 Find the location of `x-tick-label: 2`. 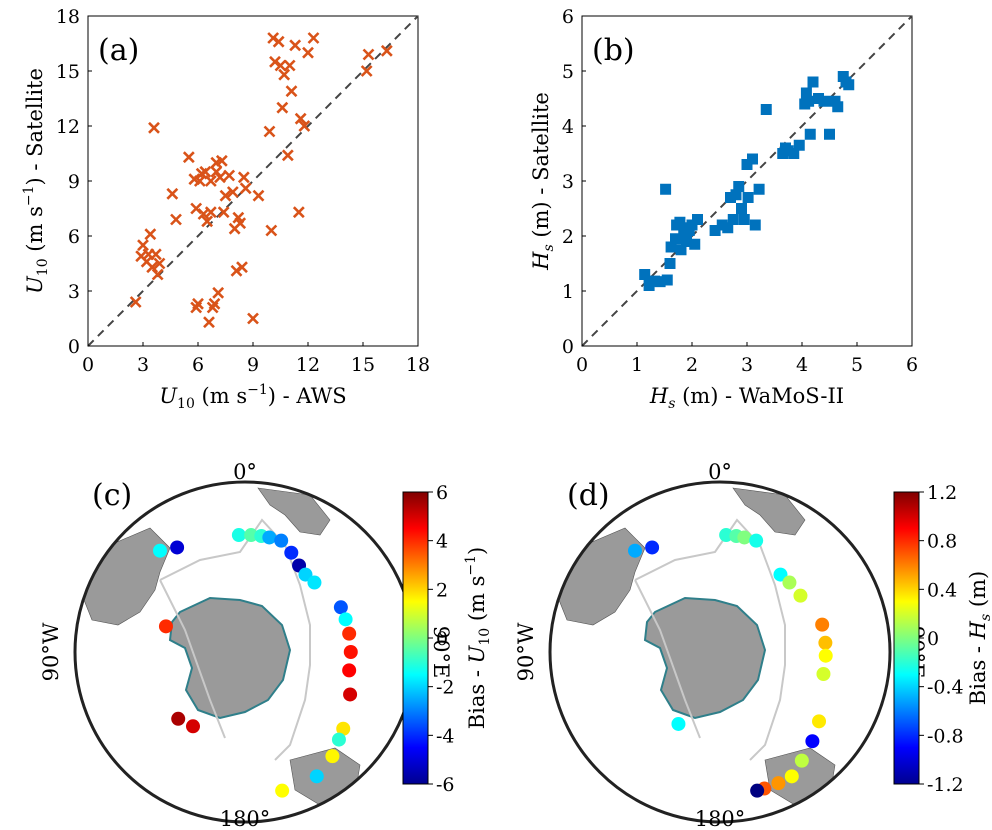

x-tick-label: 2 is located at coordinates (692, 365).